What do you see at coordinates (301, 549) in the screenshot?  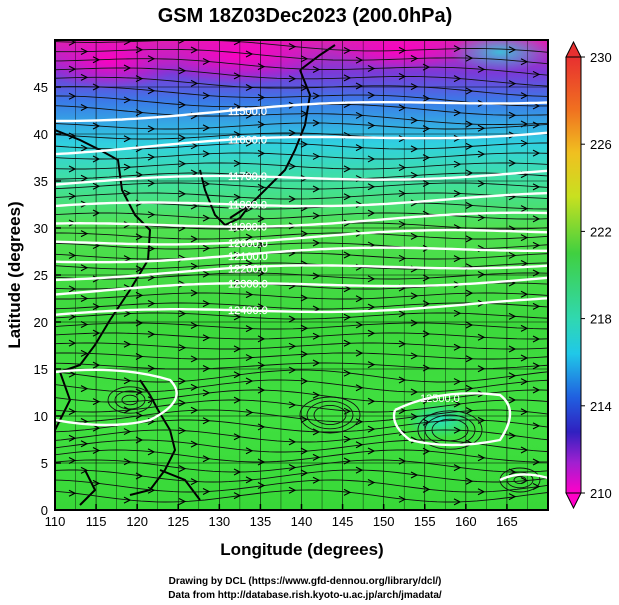 I see `x-axis-label: Longitude (degrees)` at bounding box center [301, 549].